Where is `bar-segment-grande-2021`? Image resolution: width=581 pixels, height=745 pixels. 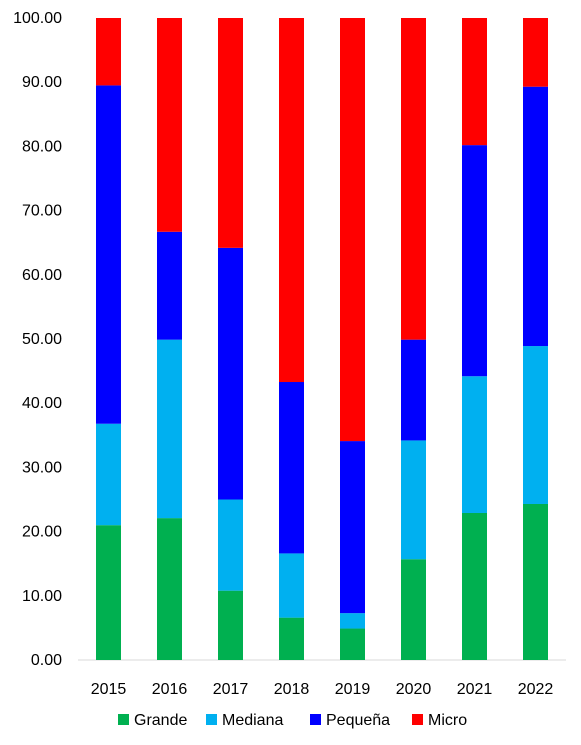 bar-segment-grande-2021 is located at coordinates (474, 586).